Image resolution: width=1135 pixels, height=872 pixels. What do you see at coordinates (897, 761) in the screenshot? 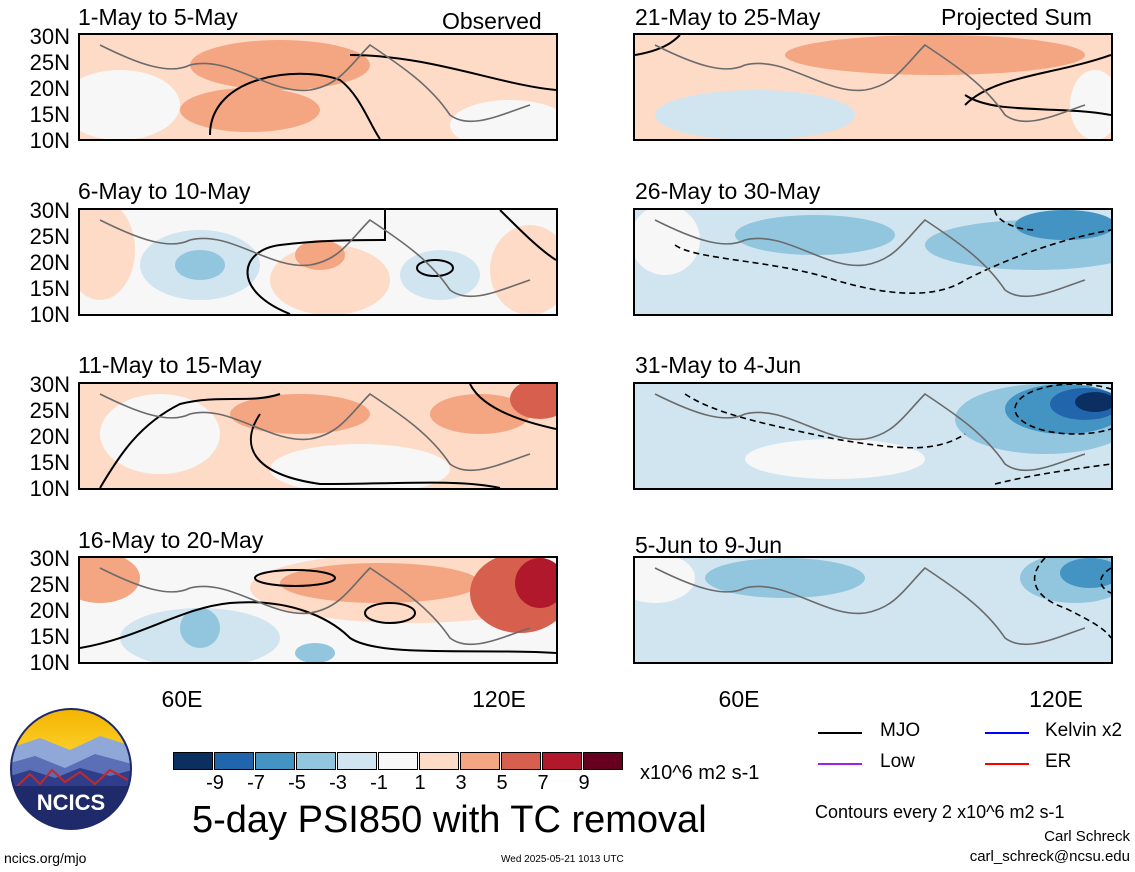
I see `legend-label-low: Low` at bounding box center [897, 761].